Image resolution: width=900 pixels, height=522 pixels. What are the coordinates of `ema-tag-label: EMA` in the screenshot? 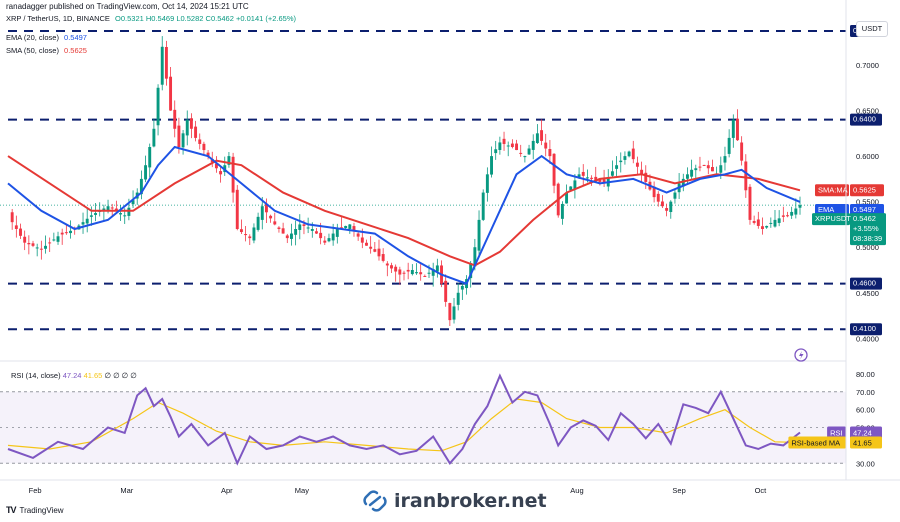 It's located at (832, 209).